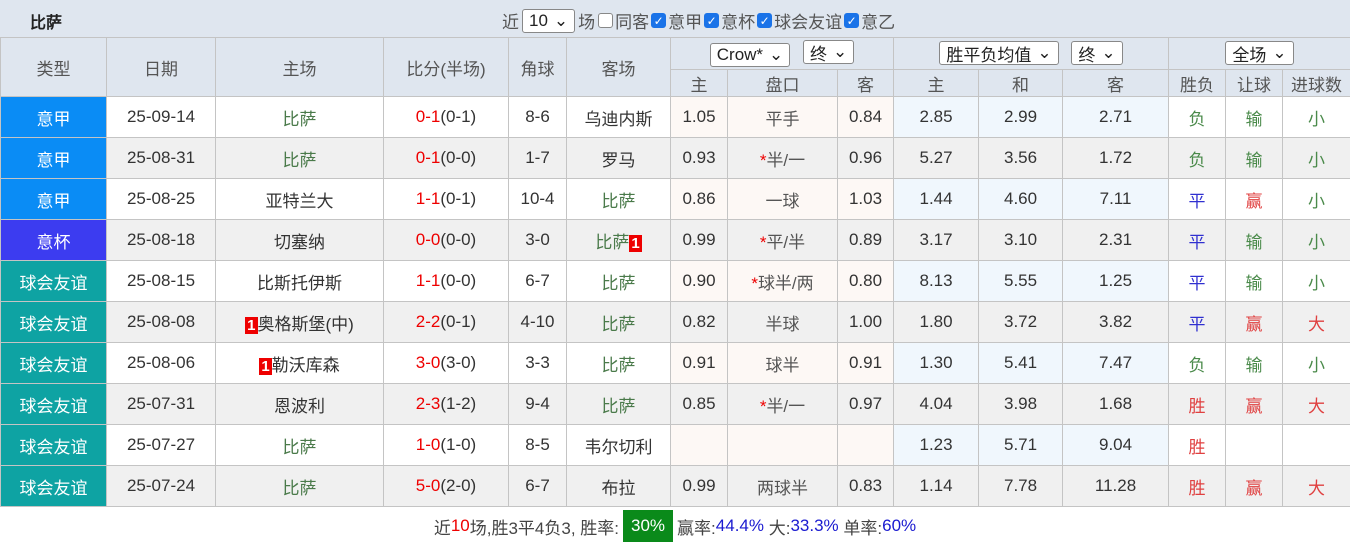 The image size is (1350, 545). Describe the element at coordinates (446, 281) in the screenshot. I see `match-score: 1-1(0-0)` at that location.